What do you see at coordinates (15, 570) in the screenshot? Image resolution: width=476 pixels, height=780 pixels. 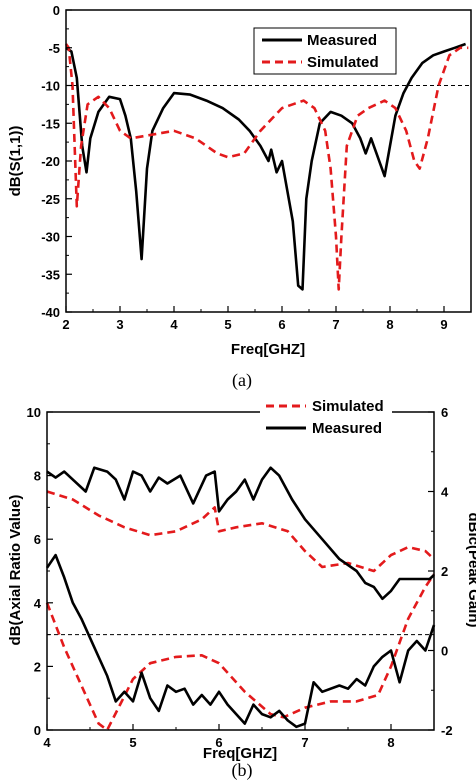 I see `chart-b-ylabel: dB(Axial Ratio Value)` at bounding box center [15, 570].